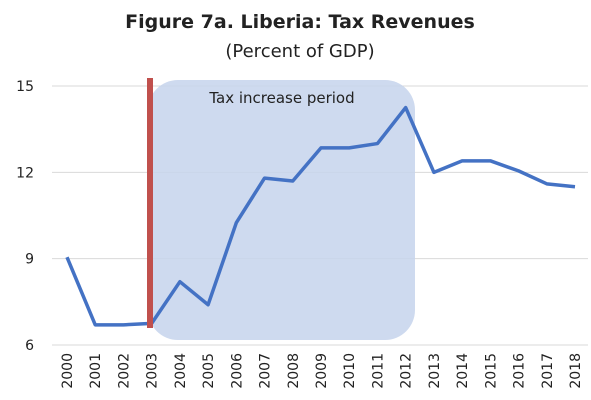 This screenshot has width=591, height=400. What do you see at coordinates (378, 371) in the screenshot?
I see `x-tick-label: 2011` at bounding box center [378, 371].